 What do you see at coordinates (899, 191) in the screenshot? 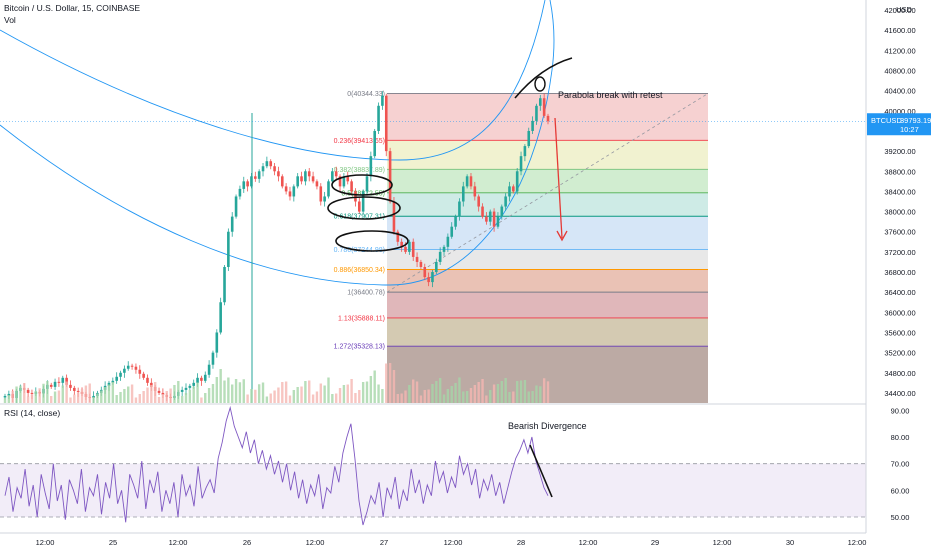
I see `price-axis-tick: 38400.00` at bounding box center [899, 191].